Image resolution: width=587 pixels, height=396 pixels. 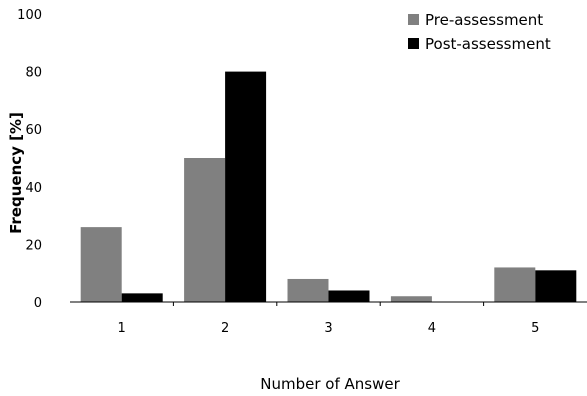 What do you see at coordinates (328, 319) in the screenshot?
I see `x-axis-ticks: 1 2 3 4 5` at bounding box center [328, 319].